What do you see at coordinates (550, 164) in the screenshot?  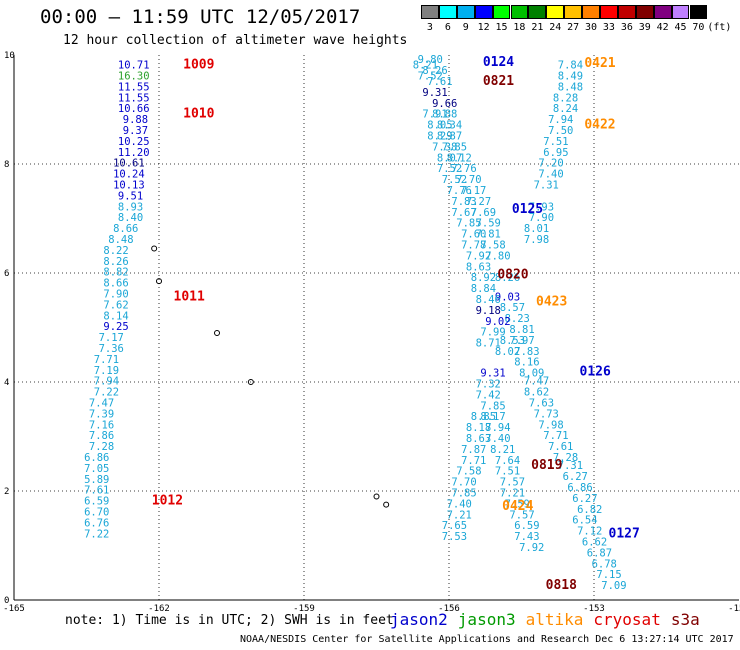 I see `wave-height-value: 7.20` at bounding box center [550, 164].